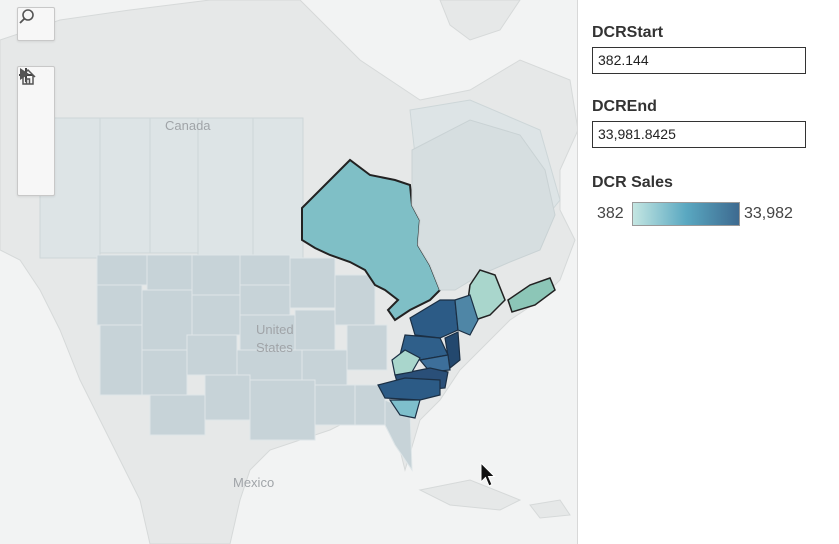  What do you see at coordinates (768, 213) in the screenshot?
I see `legend-max-label: 33,982` at bounding box center [768, 213].